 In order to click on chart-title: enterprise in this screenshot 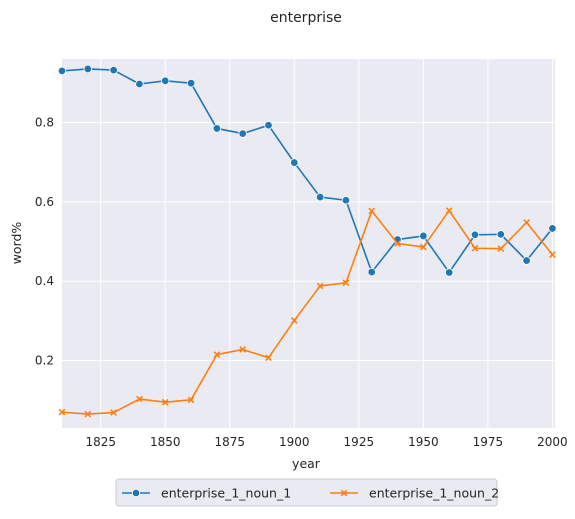, I will do `click(306, 18)`.